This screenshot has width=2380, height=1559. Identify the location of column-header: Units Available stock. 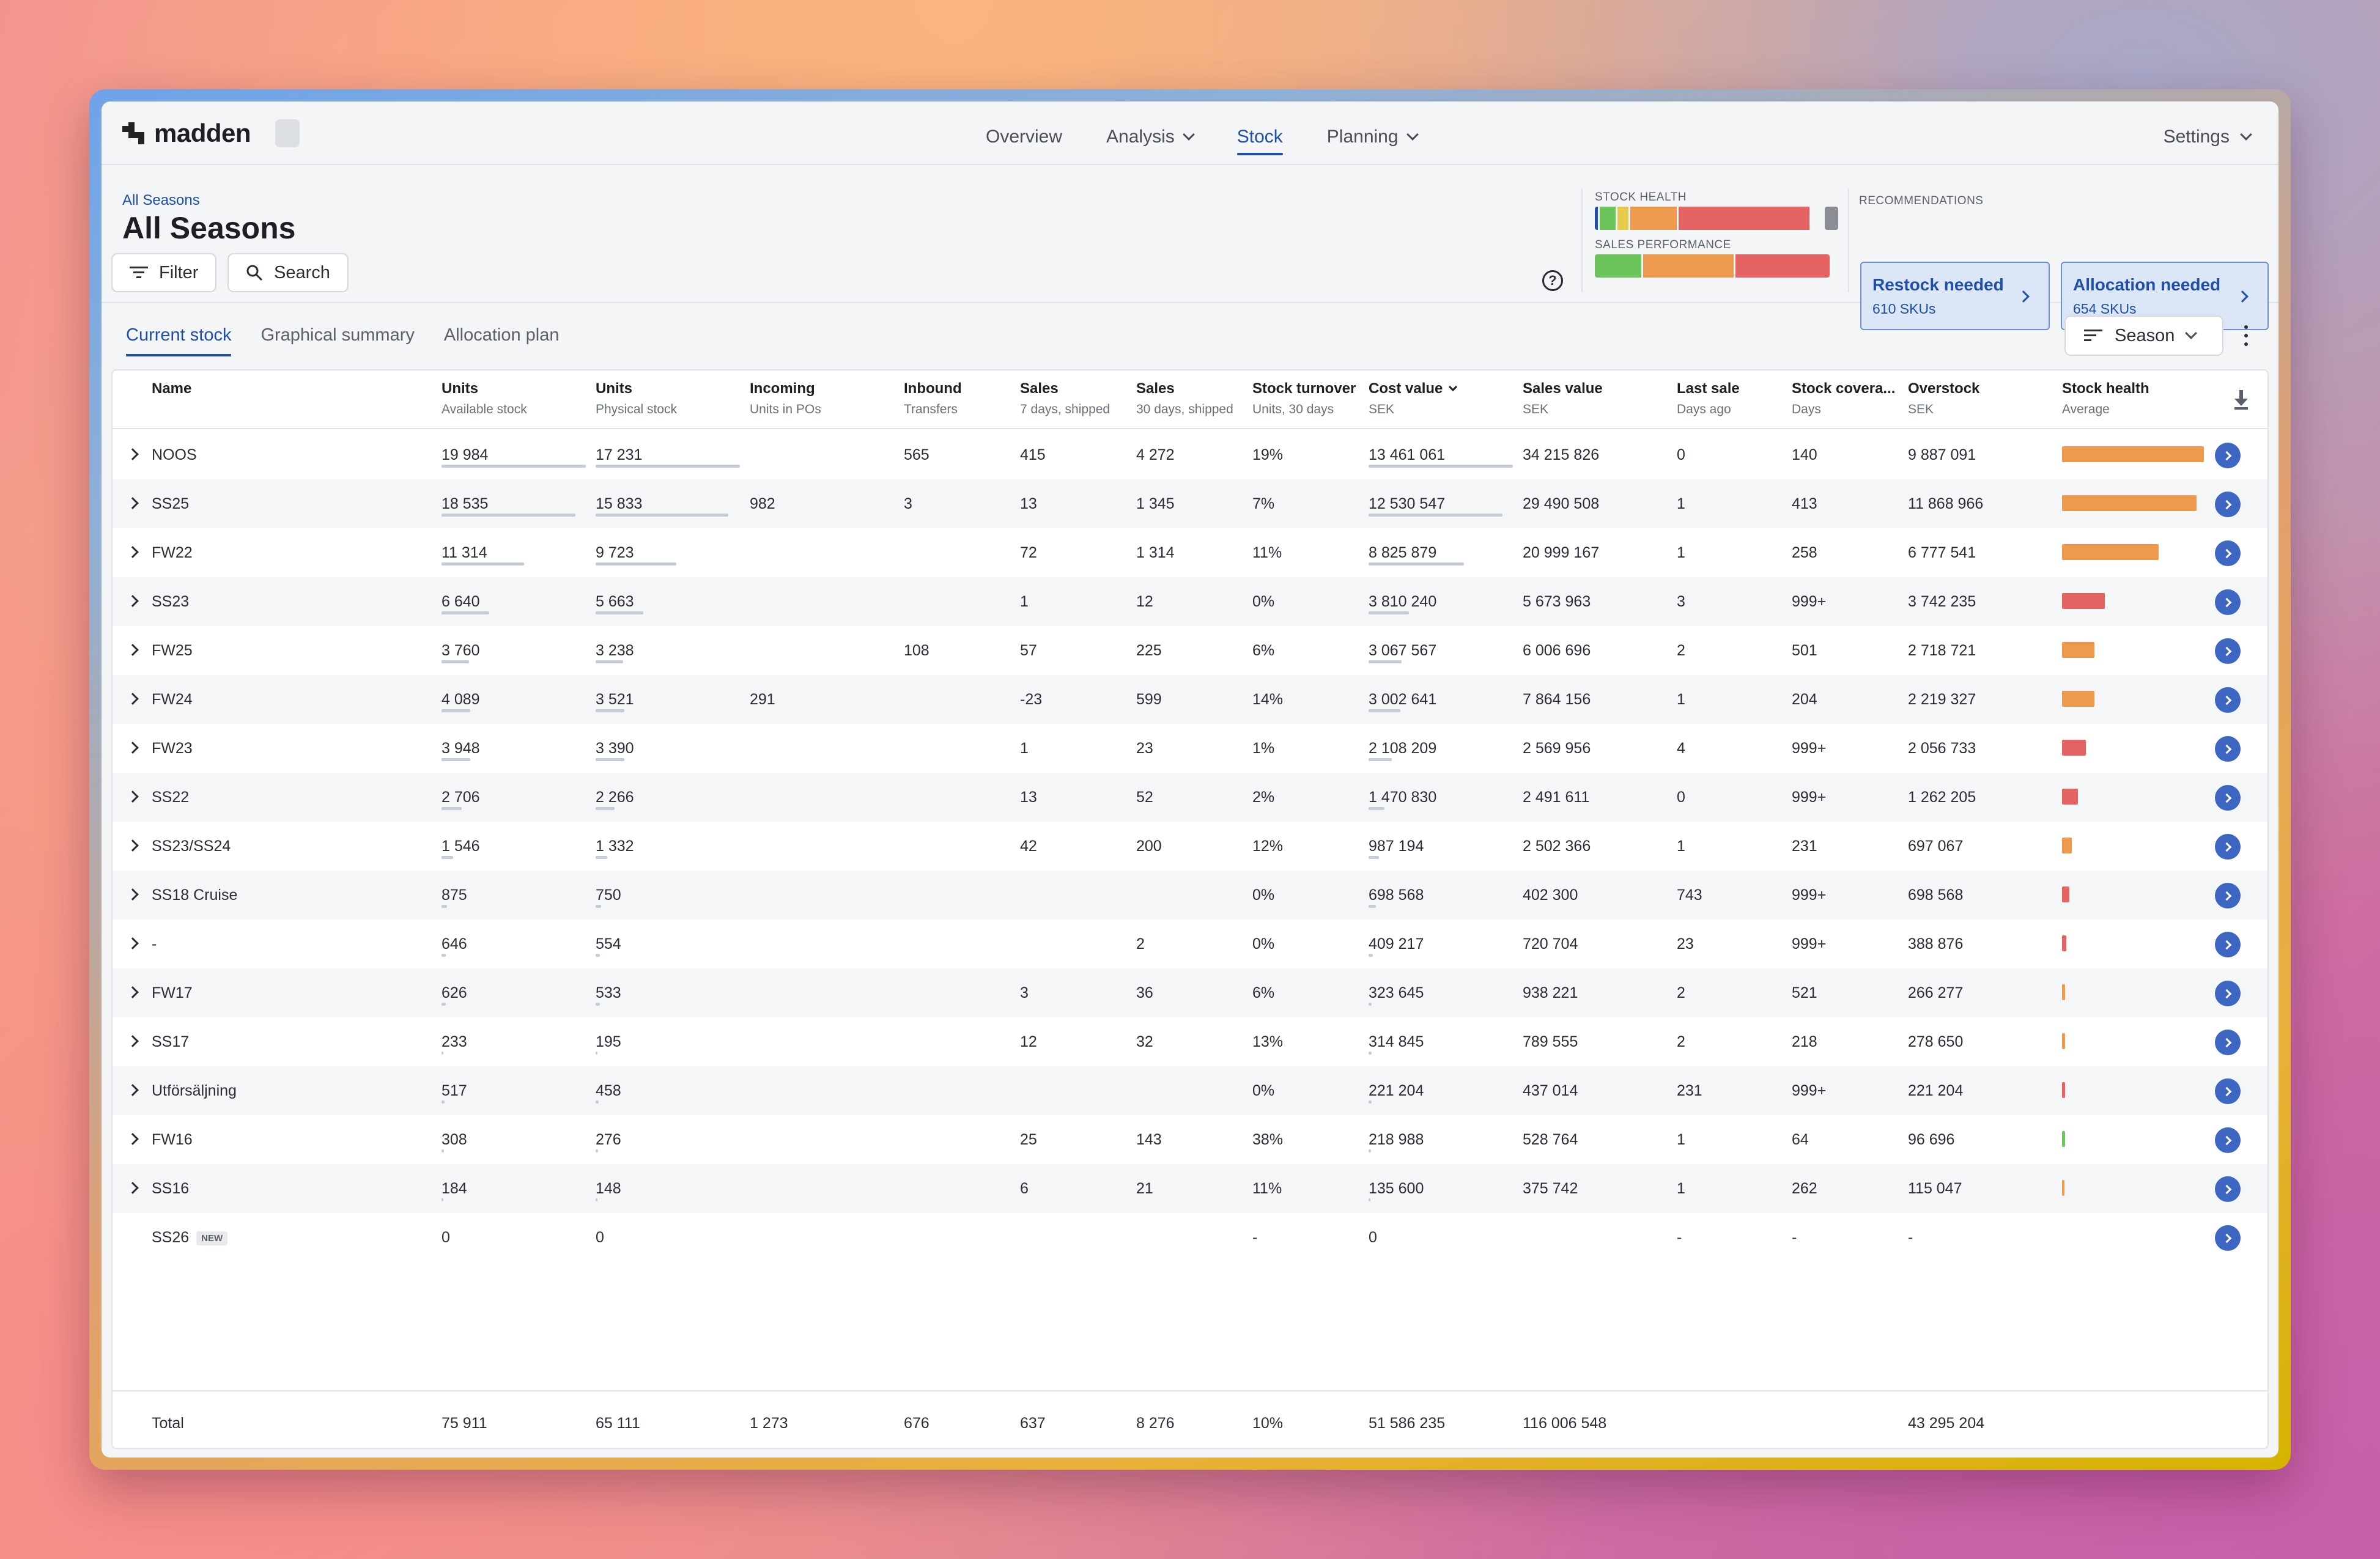
(484, 398).